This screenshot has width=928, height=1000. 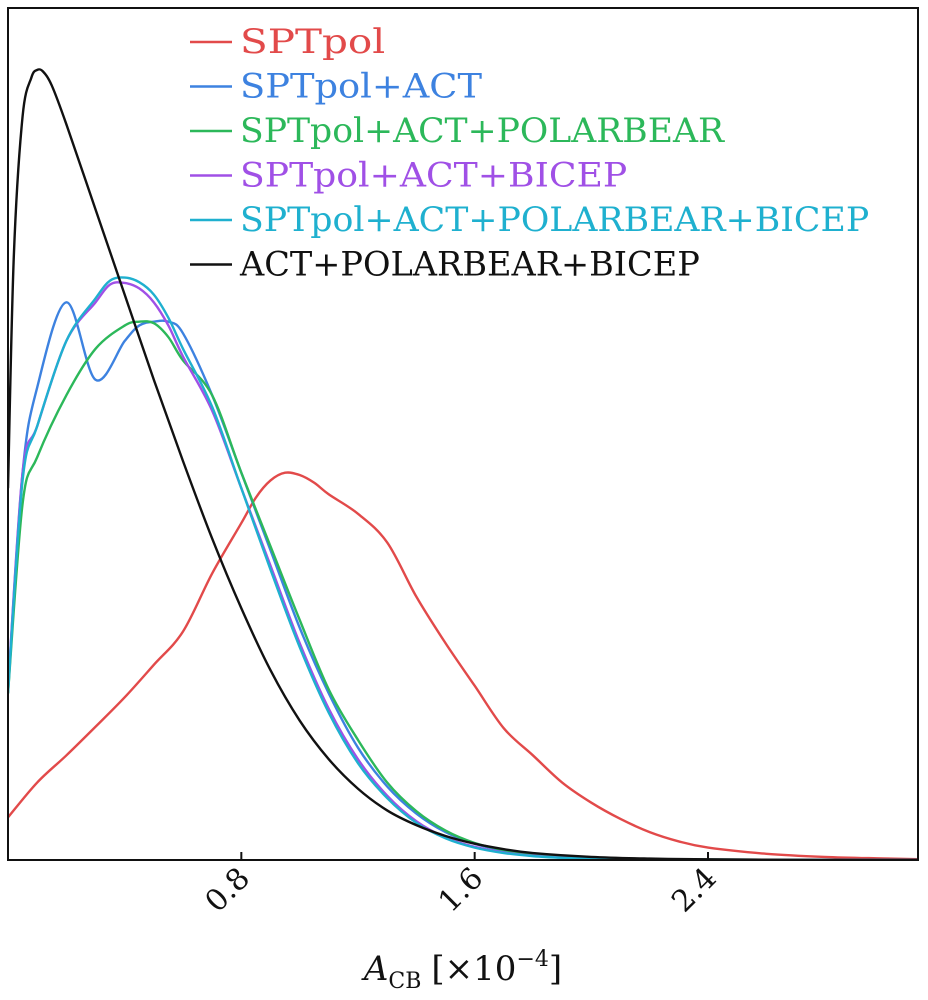 I want to click on x-axis-label-unit-prefix: [×10, so click(x=473, y=969).